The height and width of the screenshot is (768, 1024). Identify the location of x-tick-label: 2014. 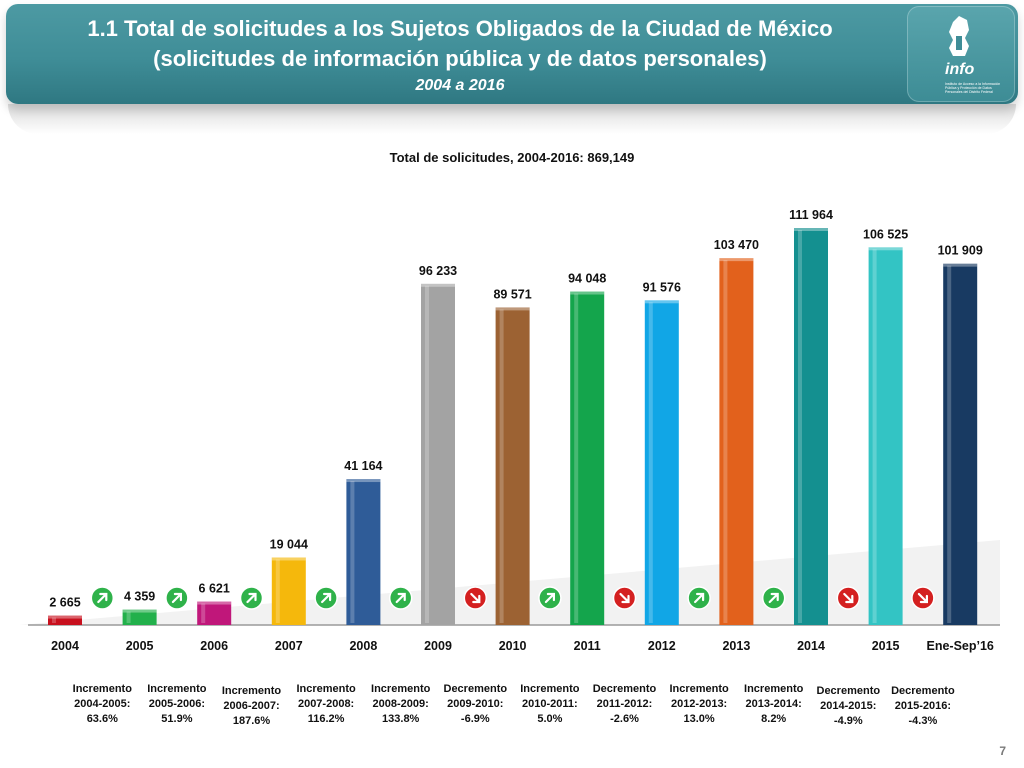
(811, 646).